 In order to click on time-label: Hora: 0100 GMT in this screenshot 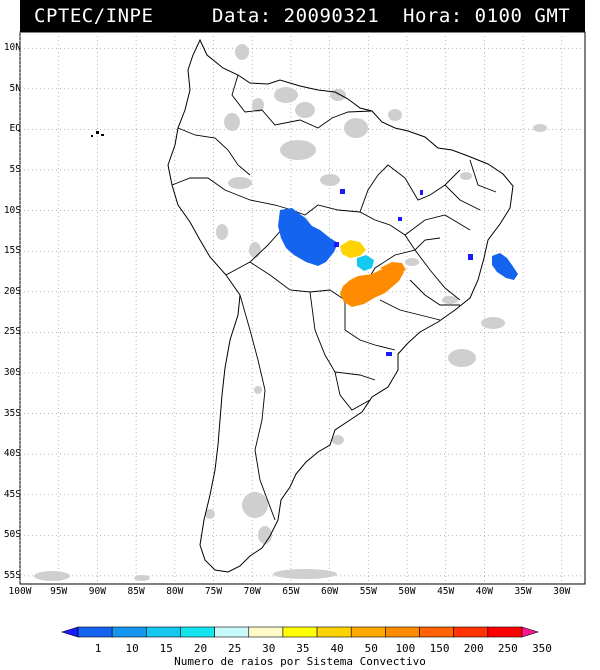, I will do `click(487, 16)`.